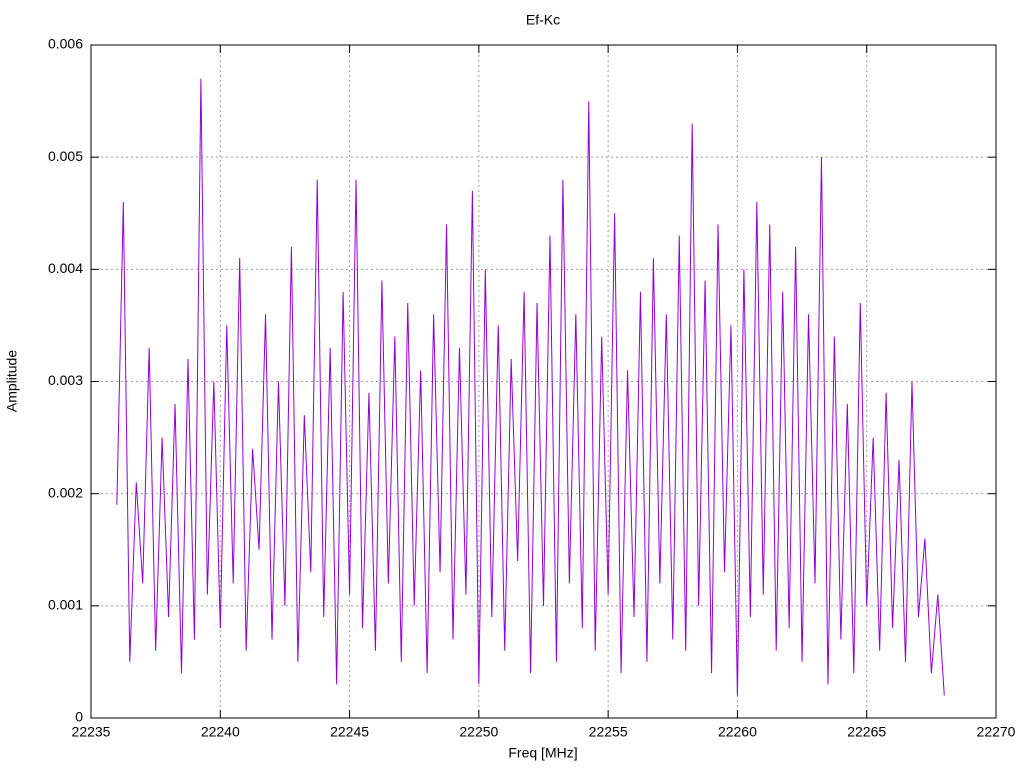  Describe the element at coordinates (220, 732) in the screenshot. I see `x-tick-label: 22240` at that location.